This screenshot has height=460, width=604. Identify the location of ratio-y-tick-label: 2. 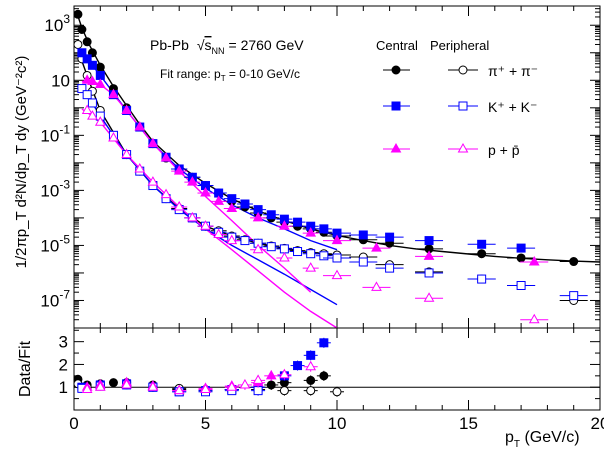
(63, 364).